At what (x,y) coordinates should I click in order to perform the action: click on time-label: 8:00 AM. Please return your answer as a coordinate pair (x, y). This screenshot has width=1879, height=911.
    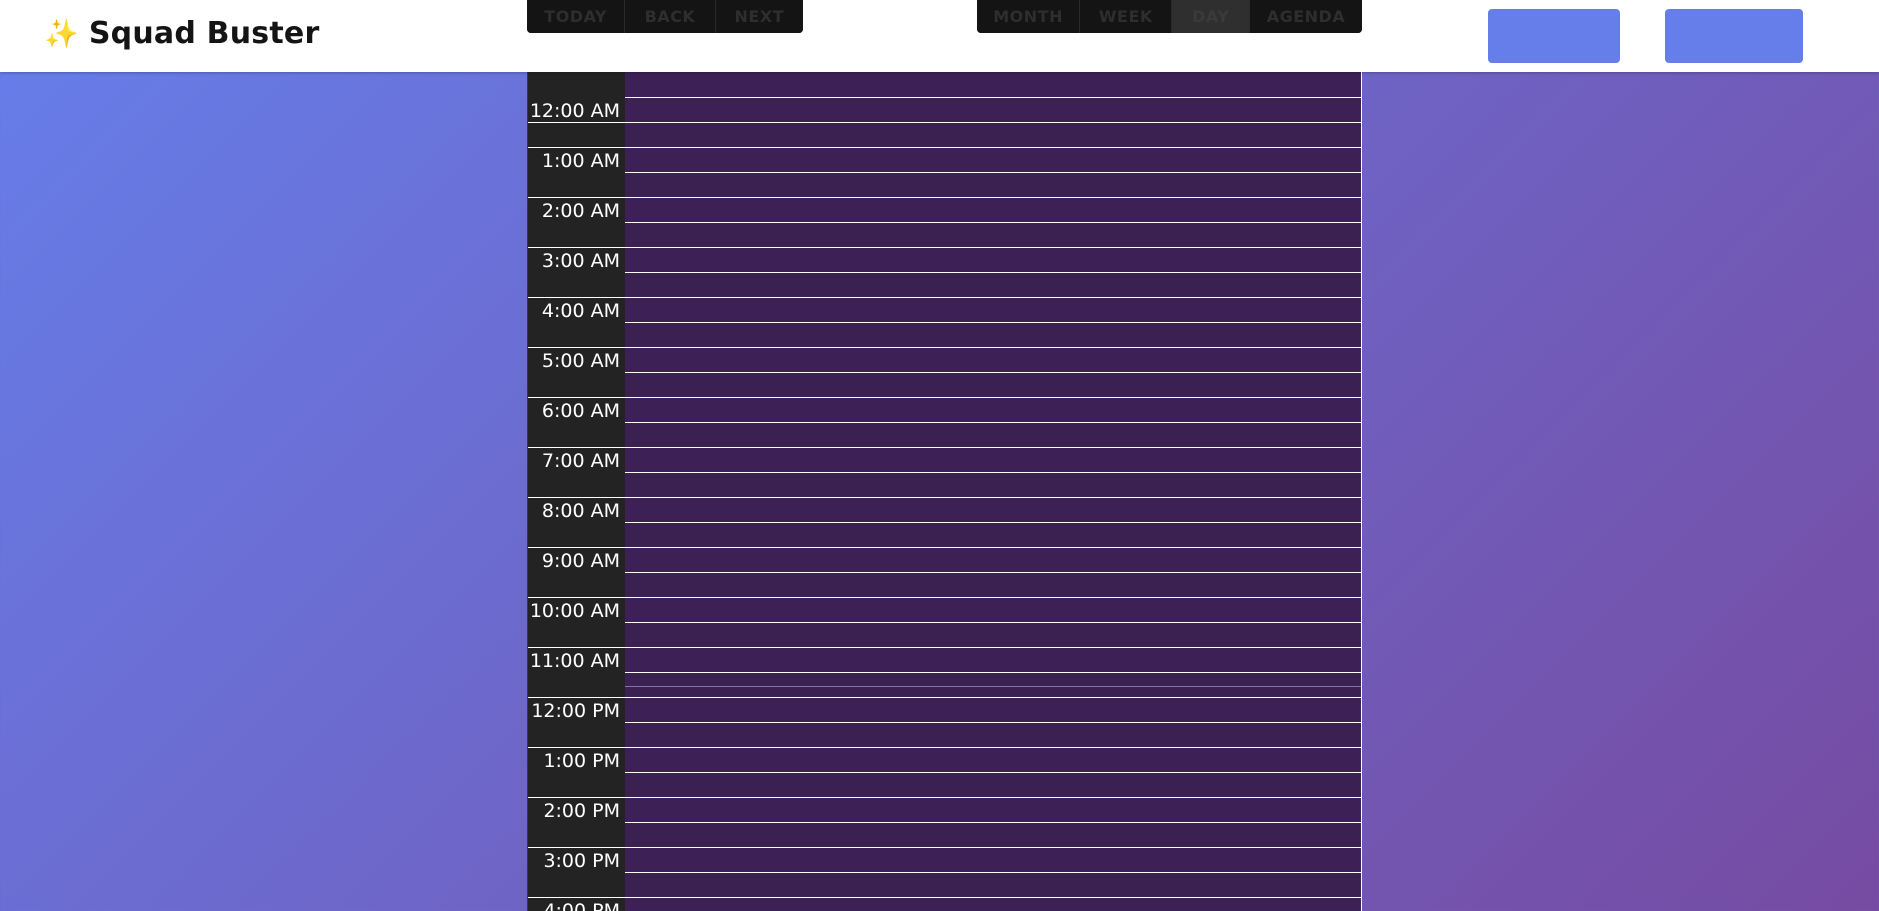
    Looking at the image, I should click on (580, 511).